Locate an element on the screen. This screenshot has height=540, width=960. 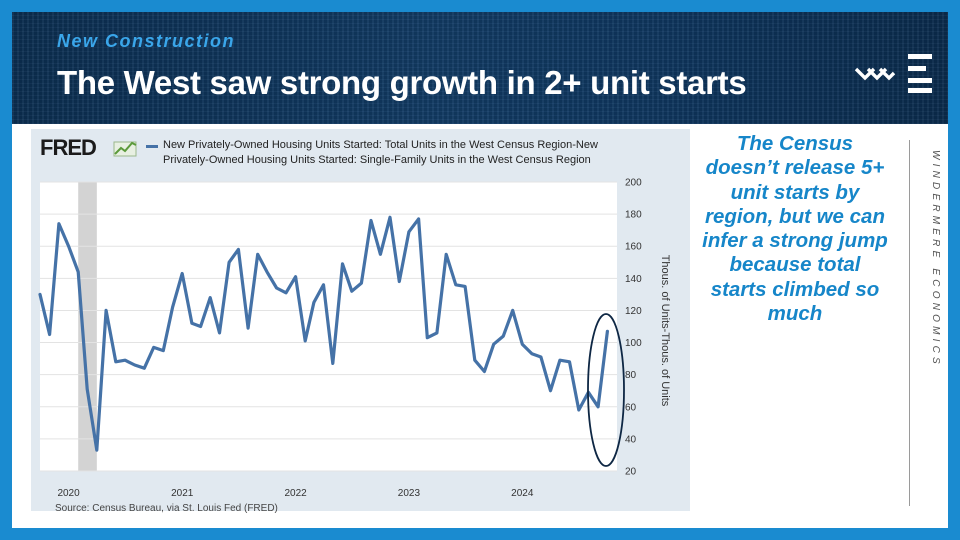
brand-vertical-label: WINDERMERE ECONOMICS is located at coordinates (935, 259).